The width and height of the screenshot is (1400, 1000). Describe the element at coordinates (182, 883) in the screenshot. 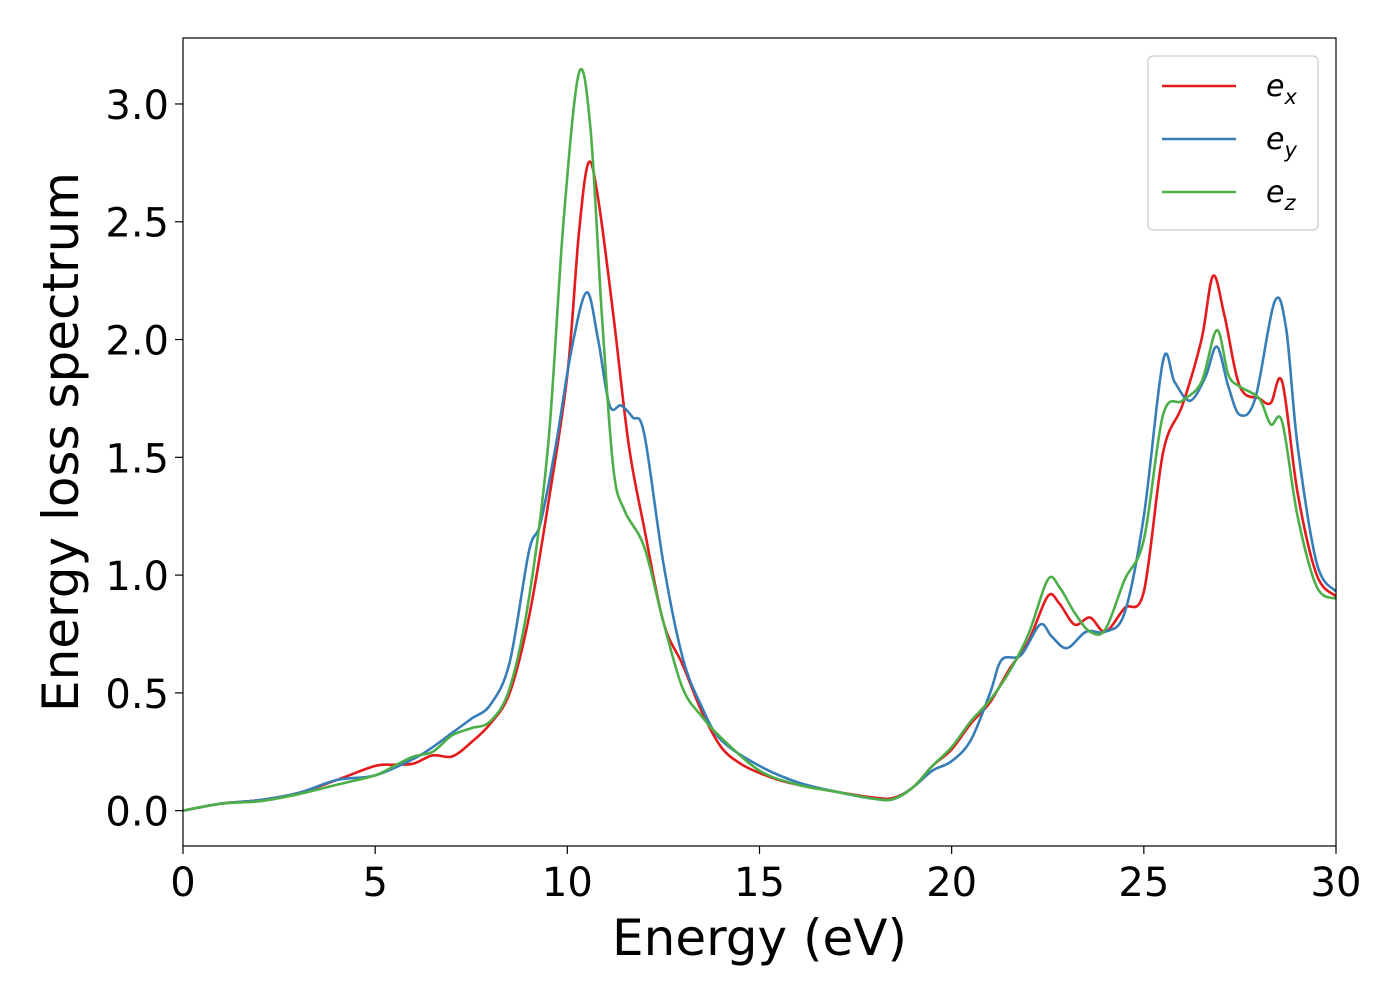

I see `x-tick-label: 0` at that location.